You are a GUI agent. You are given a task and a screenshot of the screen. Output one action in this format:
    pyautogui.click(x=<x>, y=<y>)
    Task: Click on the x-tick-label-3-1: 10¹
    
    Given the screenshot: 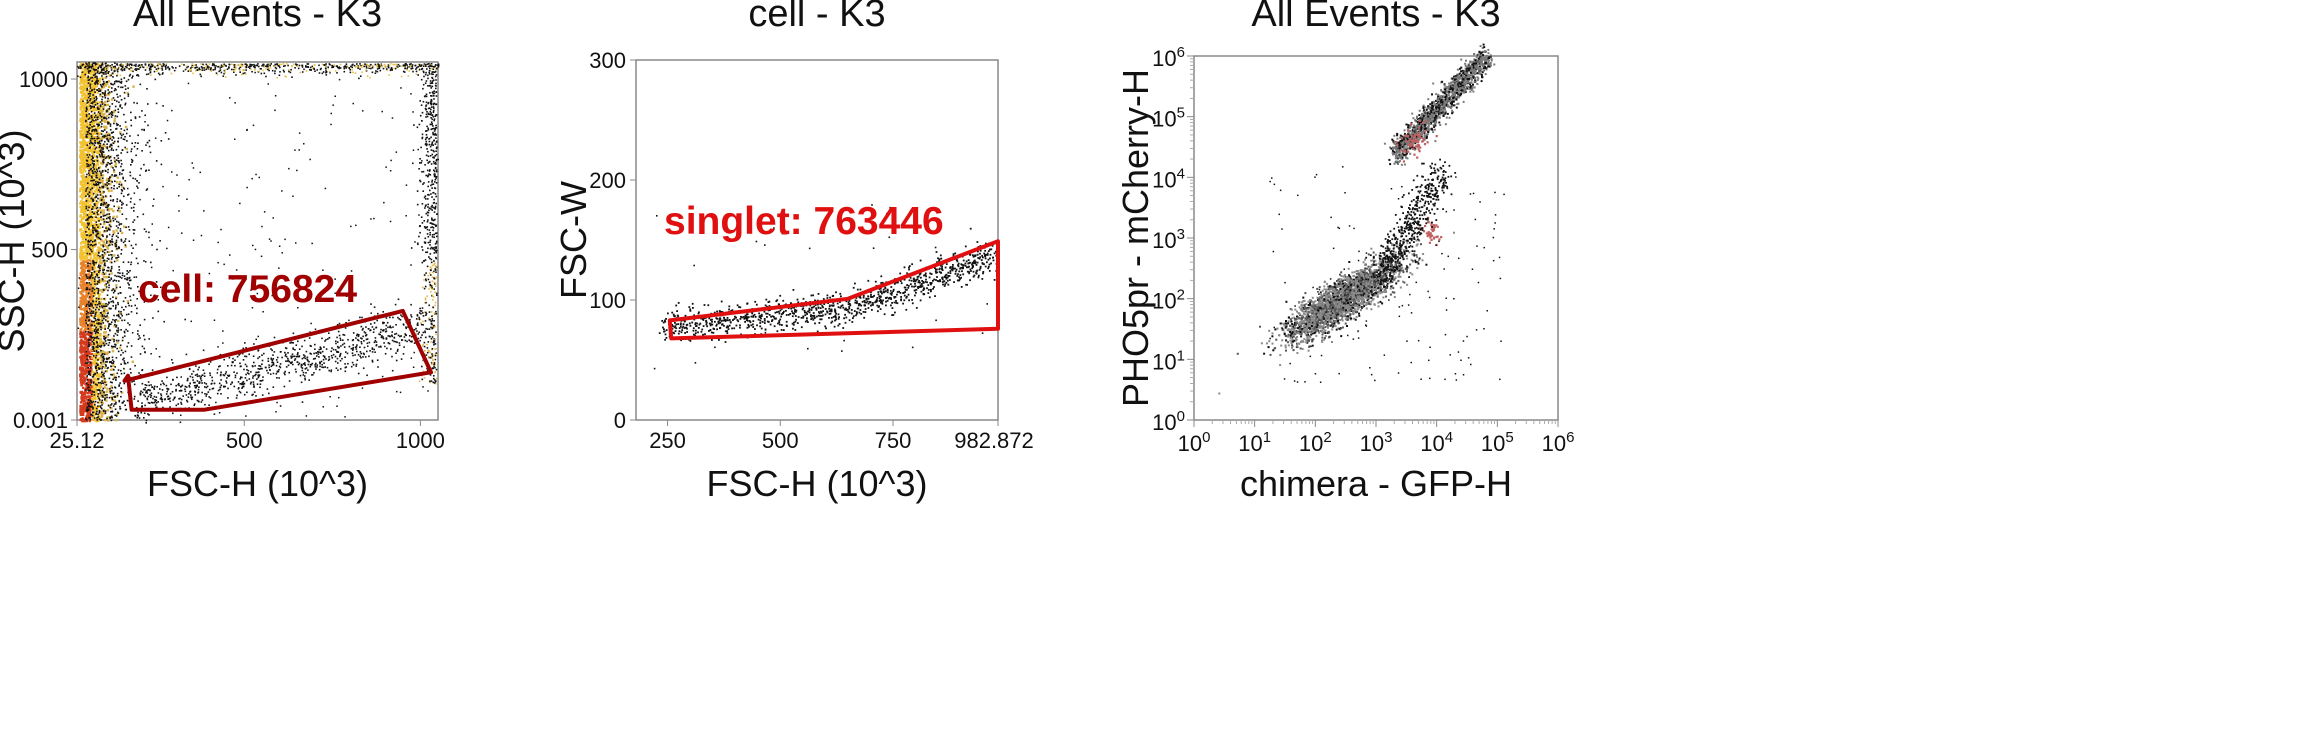 What is the action you would take?
    pyautogui.click(x=1254, y=442)
    